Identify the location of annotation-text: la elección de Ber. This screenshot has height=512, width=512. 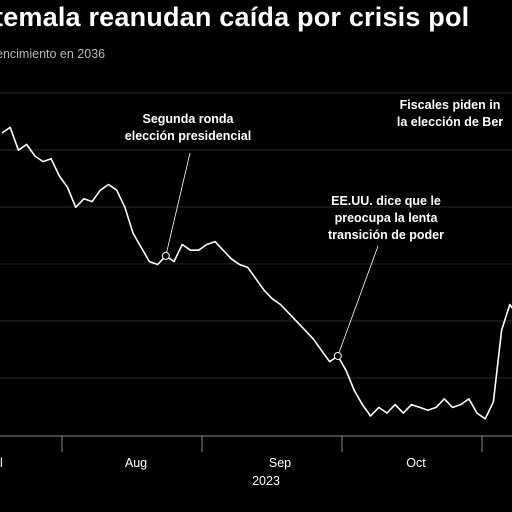
(450, 122).